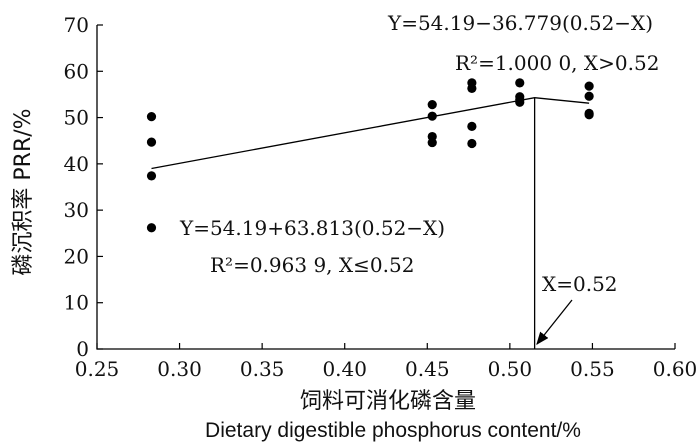 The height and width of the screenshot is (444, 700). What do you see at coordinates (76, 164) in the screenshot?
I see `y-tick-label: 40` at bounding box center [76, 164].